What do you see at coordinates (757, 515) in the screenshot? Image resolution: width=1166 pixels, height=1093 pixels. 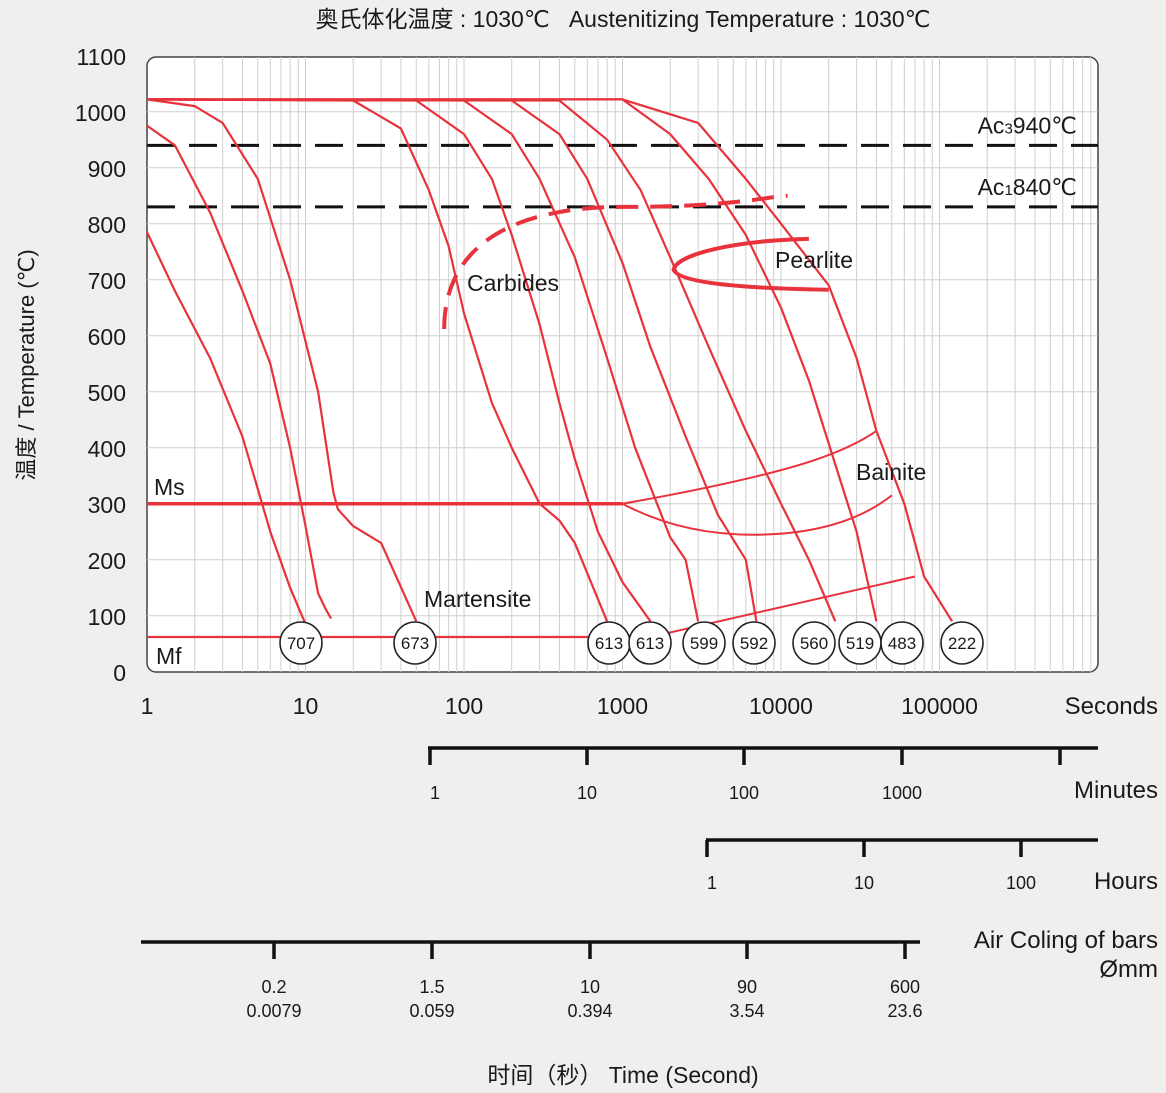 I see `bainite-lower-boundary` at bounding box center [757, 515].